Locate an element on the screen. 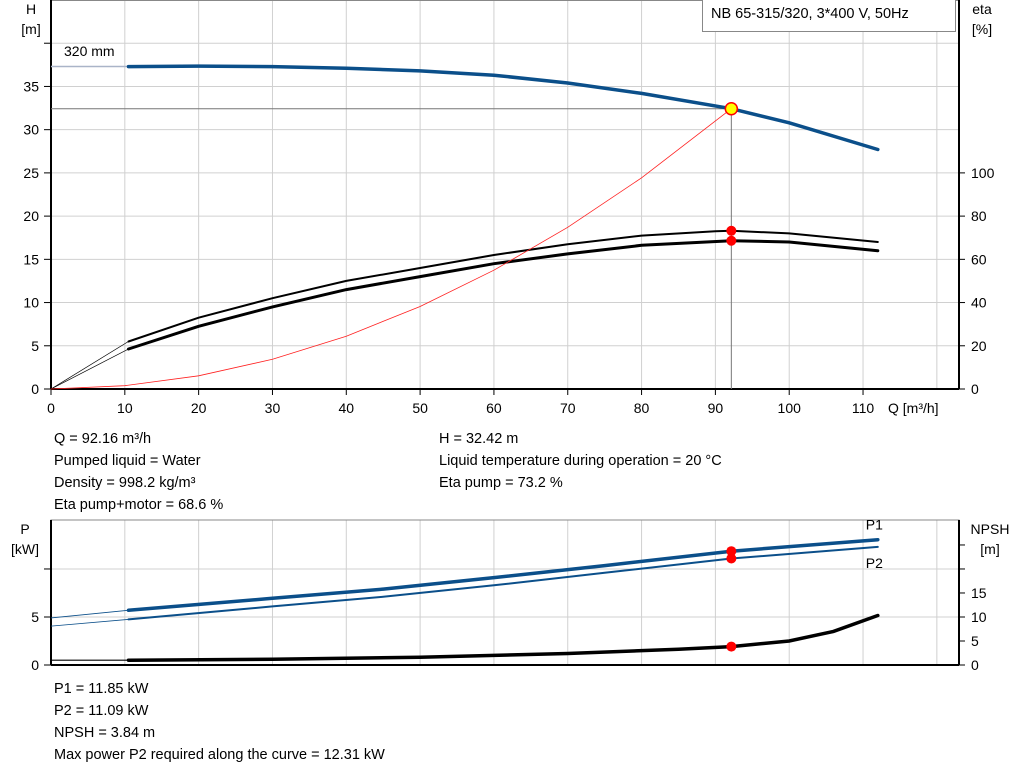 Image resolution: width=1024 pixels, height=781 pixels. y2-axis-unit: [%] is located at coordinates (982, 29).